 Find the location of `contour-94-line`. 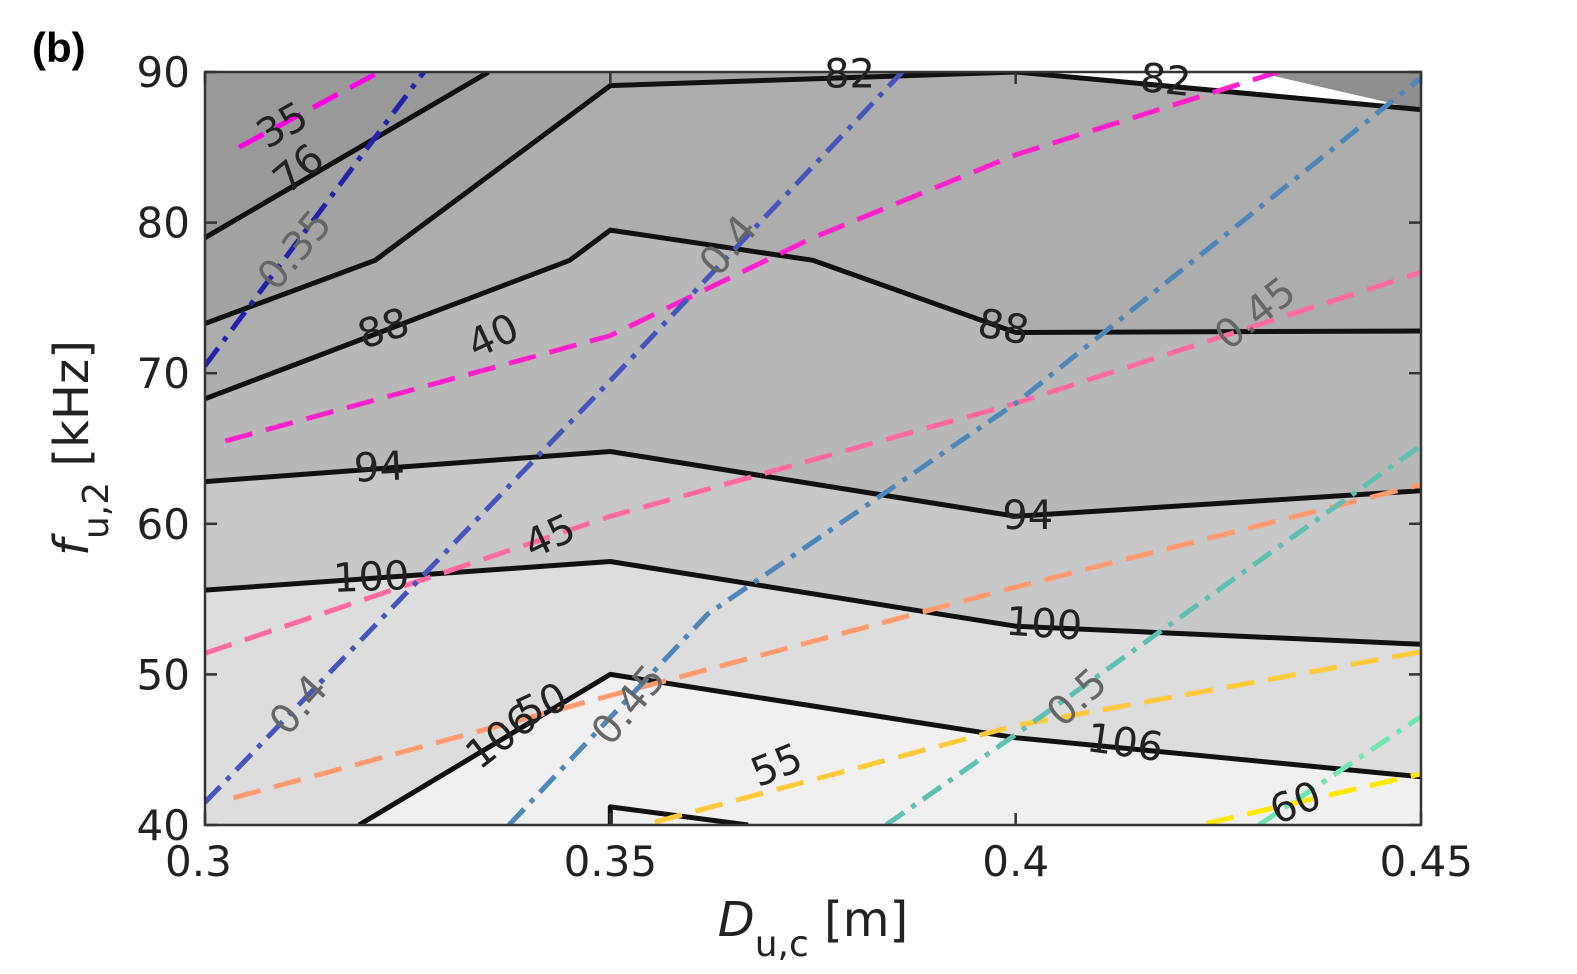

contour-94-line is located at coordinates (813, 484).